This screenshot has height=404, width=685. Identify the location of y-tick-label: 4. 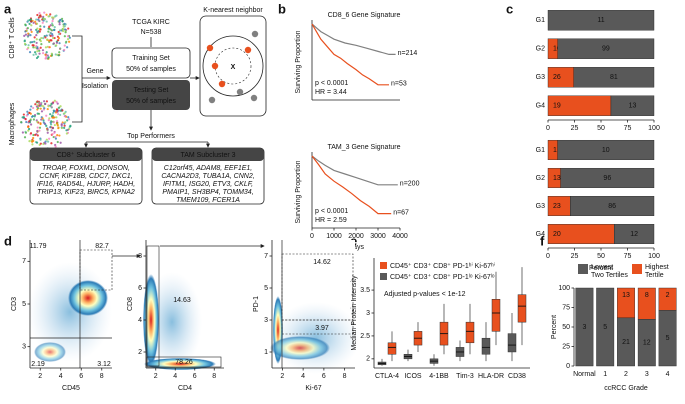
(140, 320).